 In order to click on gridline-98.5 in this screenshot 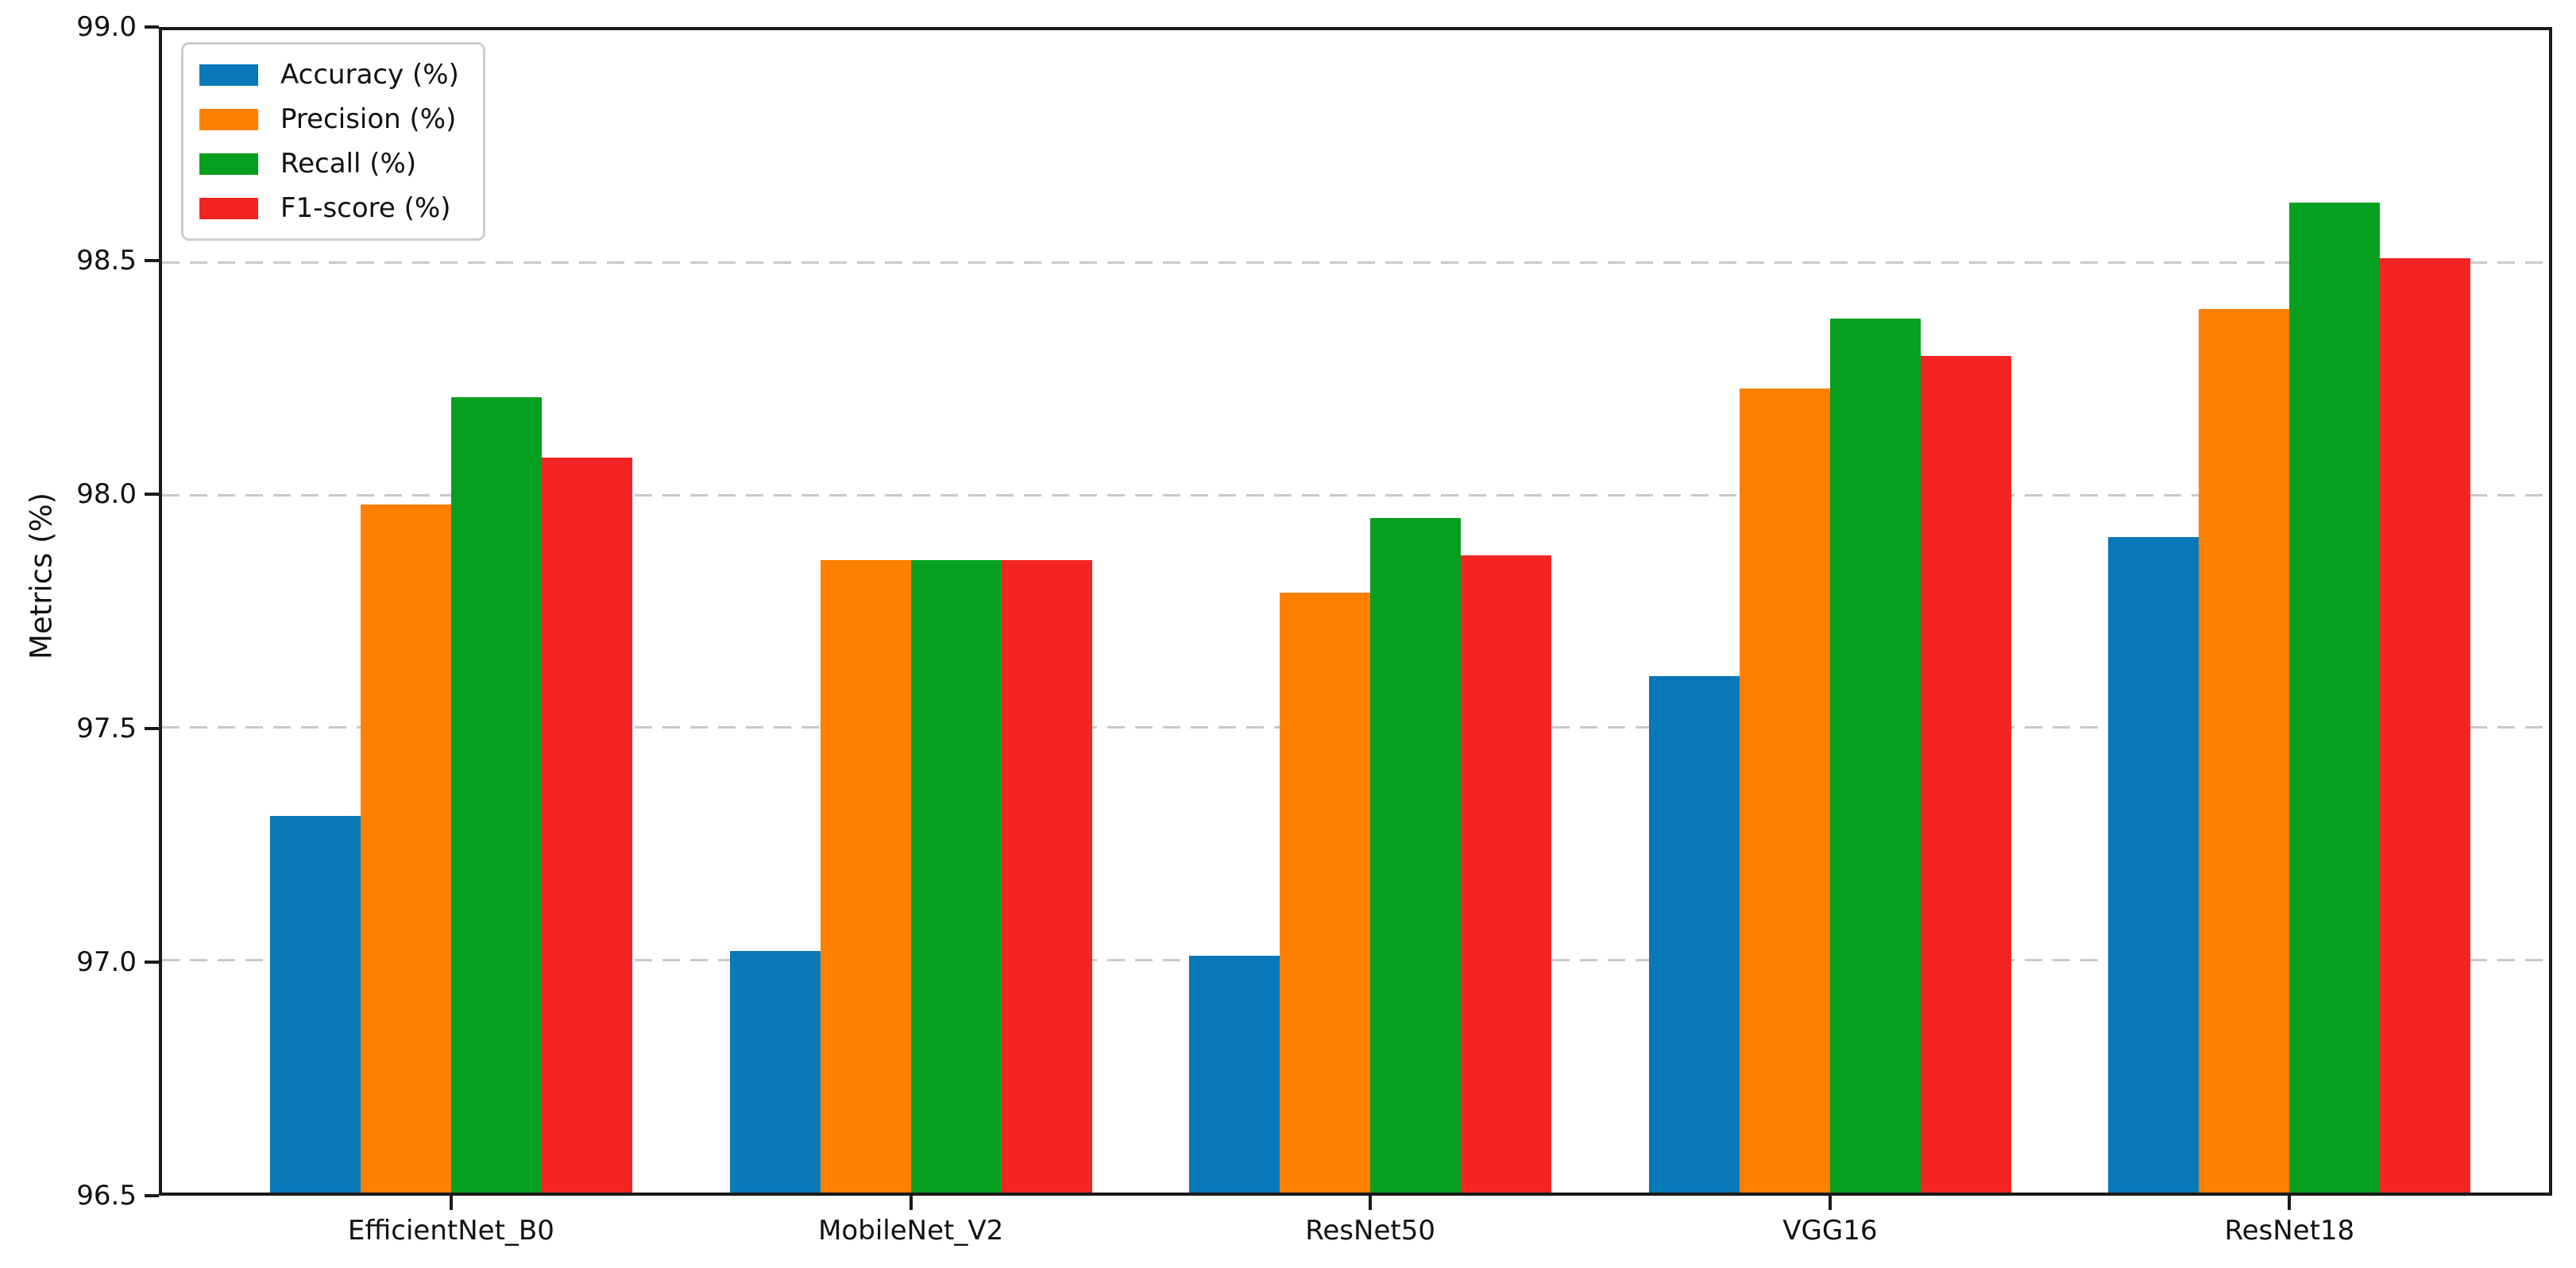, I will do `click(1355, 263)`.